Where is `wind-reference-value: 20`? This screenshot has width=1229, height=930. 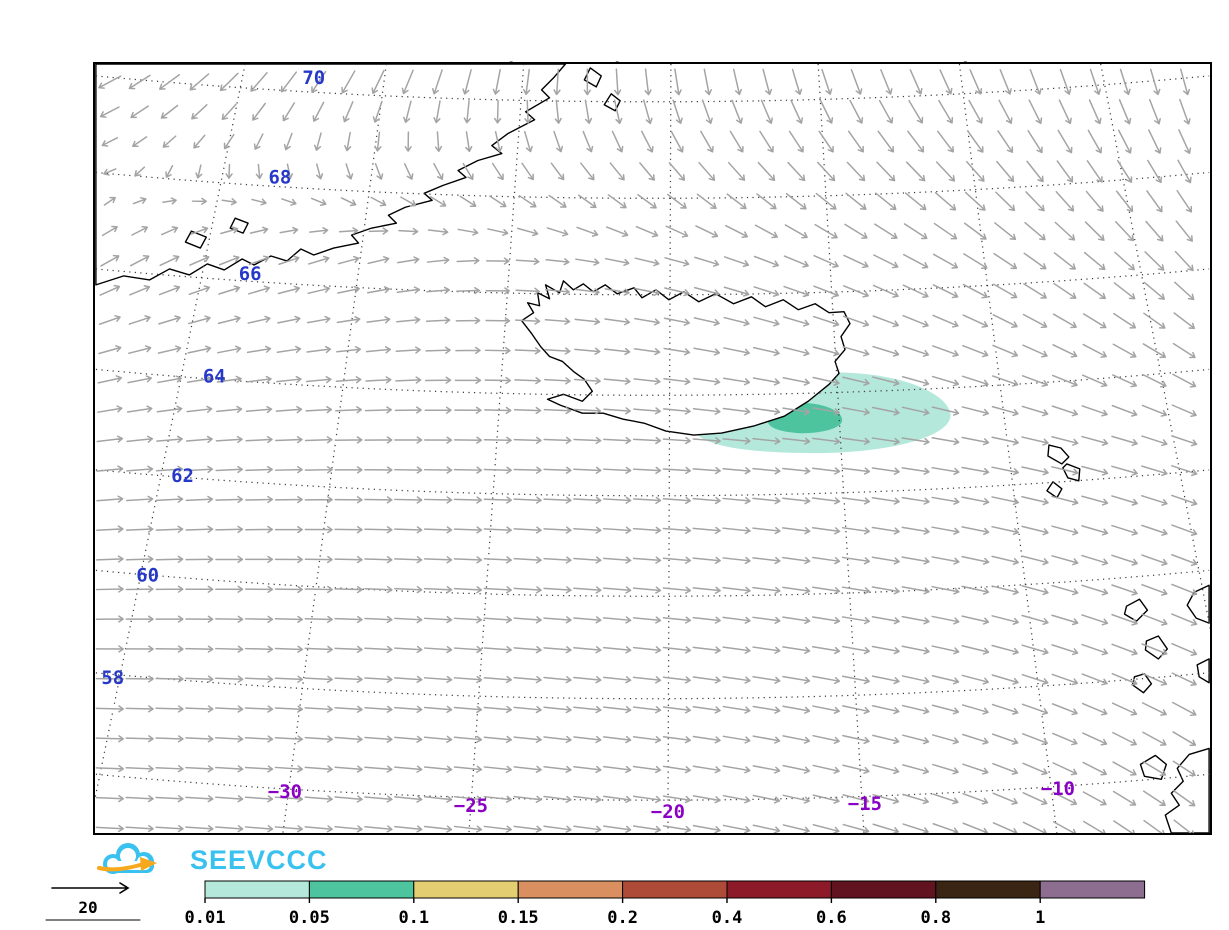 wind-reference-value: 20 is located at coordinates (87, 907).